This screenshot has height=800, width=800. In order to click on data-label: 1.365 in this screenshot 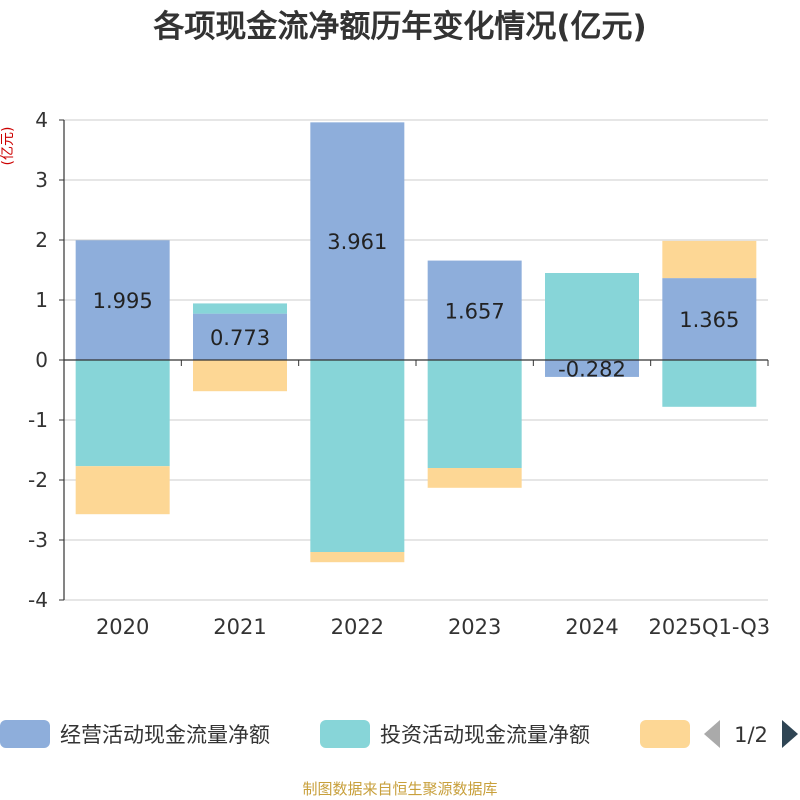, I will do `click(709, 320)`.